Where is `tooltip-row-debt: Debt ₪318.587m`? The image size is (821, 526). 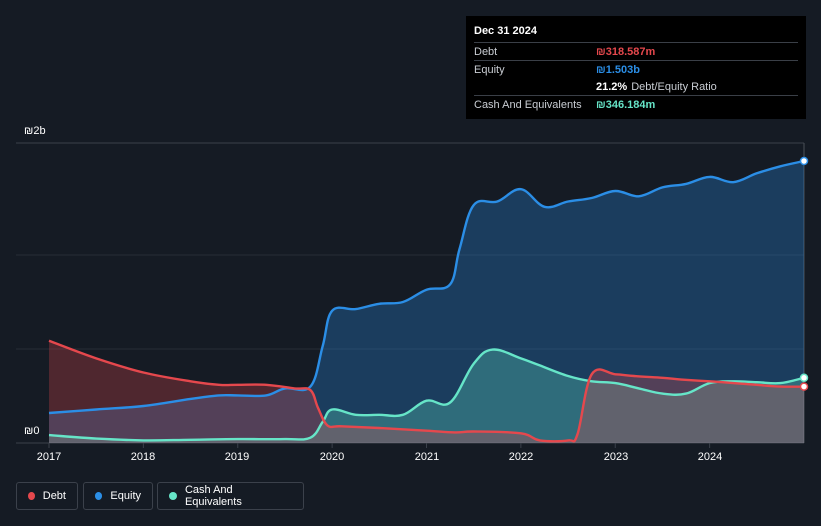 tooltip-row-debt: Debt ₪318.587m is located at coordinates (636, 51).